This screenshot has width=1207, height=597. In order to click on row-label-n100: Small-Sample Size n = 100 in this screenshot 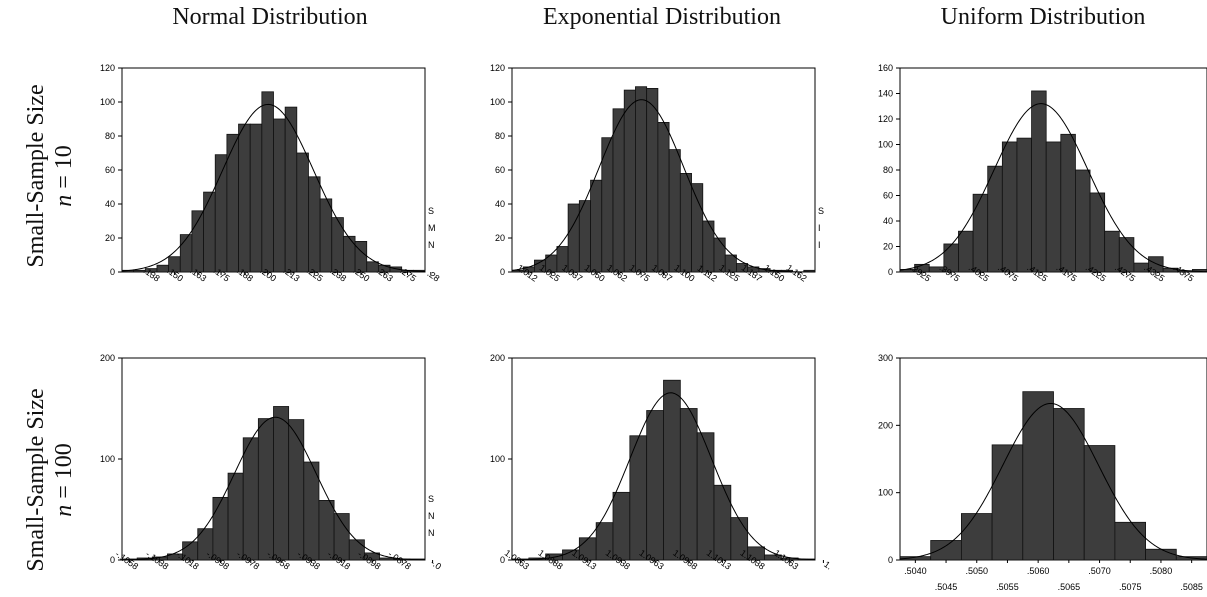, I will do `click(52, 480)`.